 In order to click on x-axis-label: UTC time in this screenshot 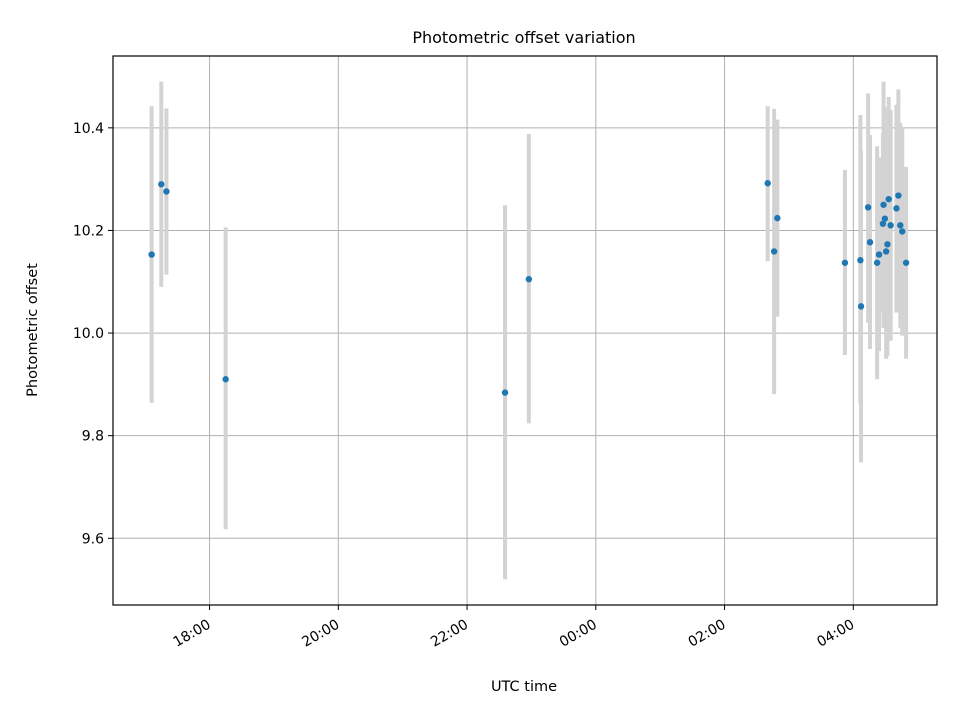, I will do `click(524, 687)`.